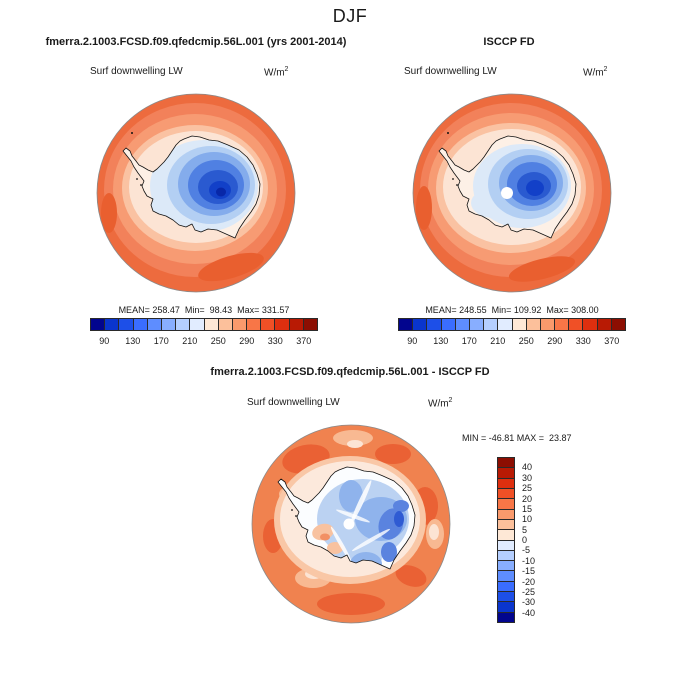  I want to click on stats-obs: MEAN= 248.55 Min= 109.92 Max= 308.00, so click(512, 310).